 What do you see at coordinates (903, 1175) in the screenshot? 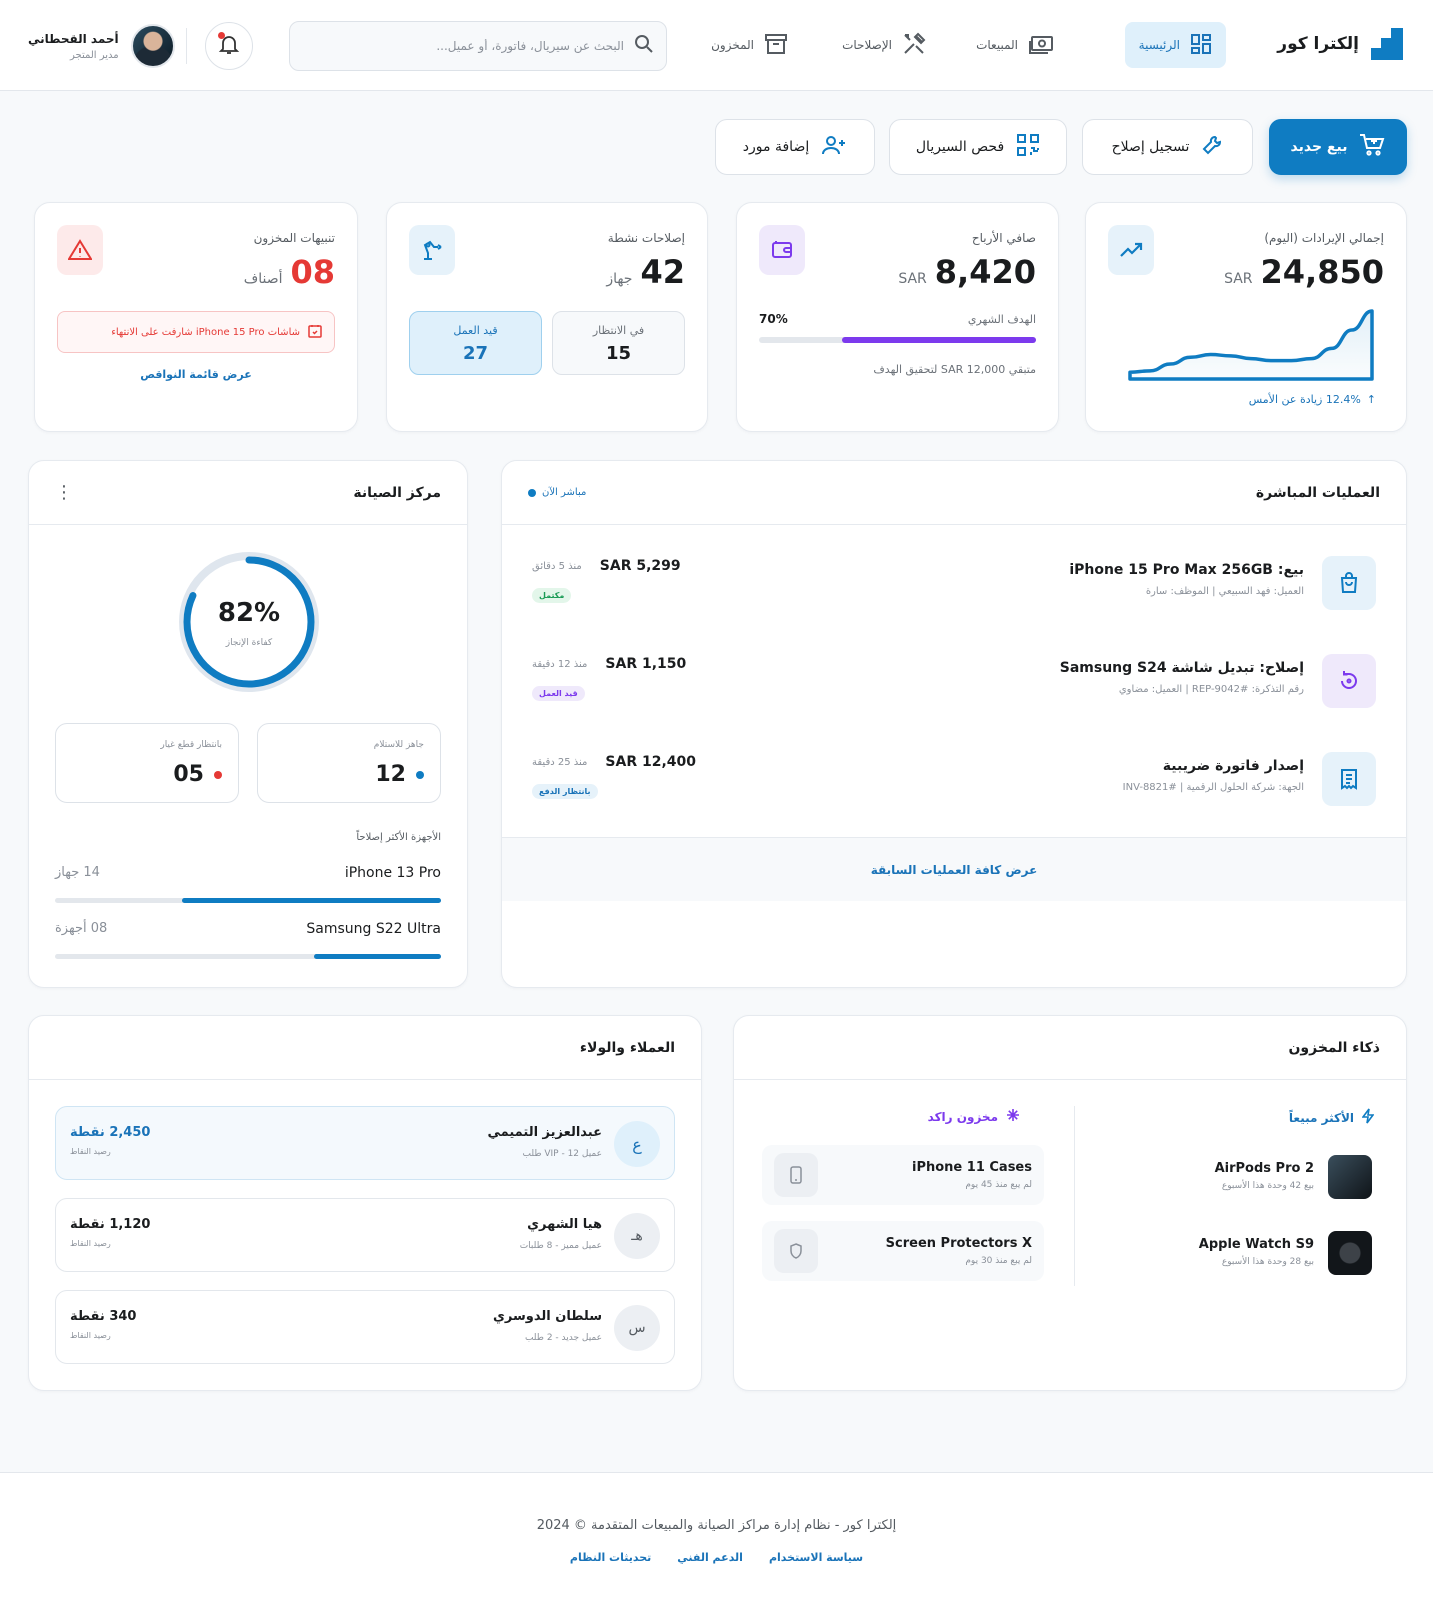
I see `list-item: iPhone 11 Cases لم يبع منذ 45 يوم` at bounding box center [903, 1175].